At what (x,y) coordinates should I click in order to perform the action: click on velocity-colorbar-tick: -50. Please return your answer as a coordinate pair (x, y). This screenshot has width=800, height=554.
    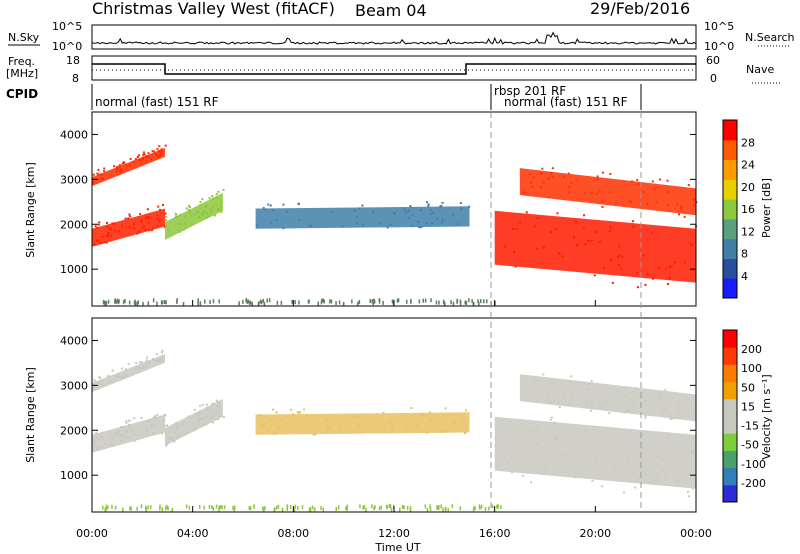
    Looking at the image, I should click on (750, 445).